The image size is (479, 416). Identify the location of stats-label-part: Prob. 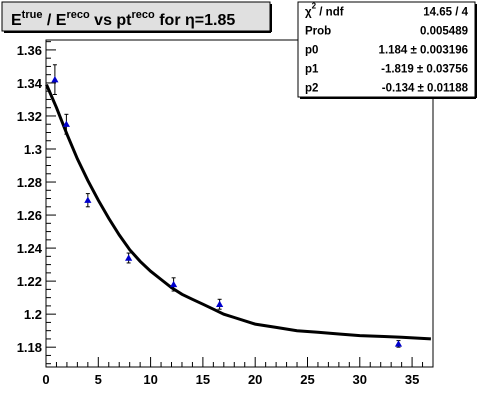
(318, 31).